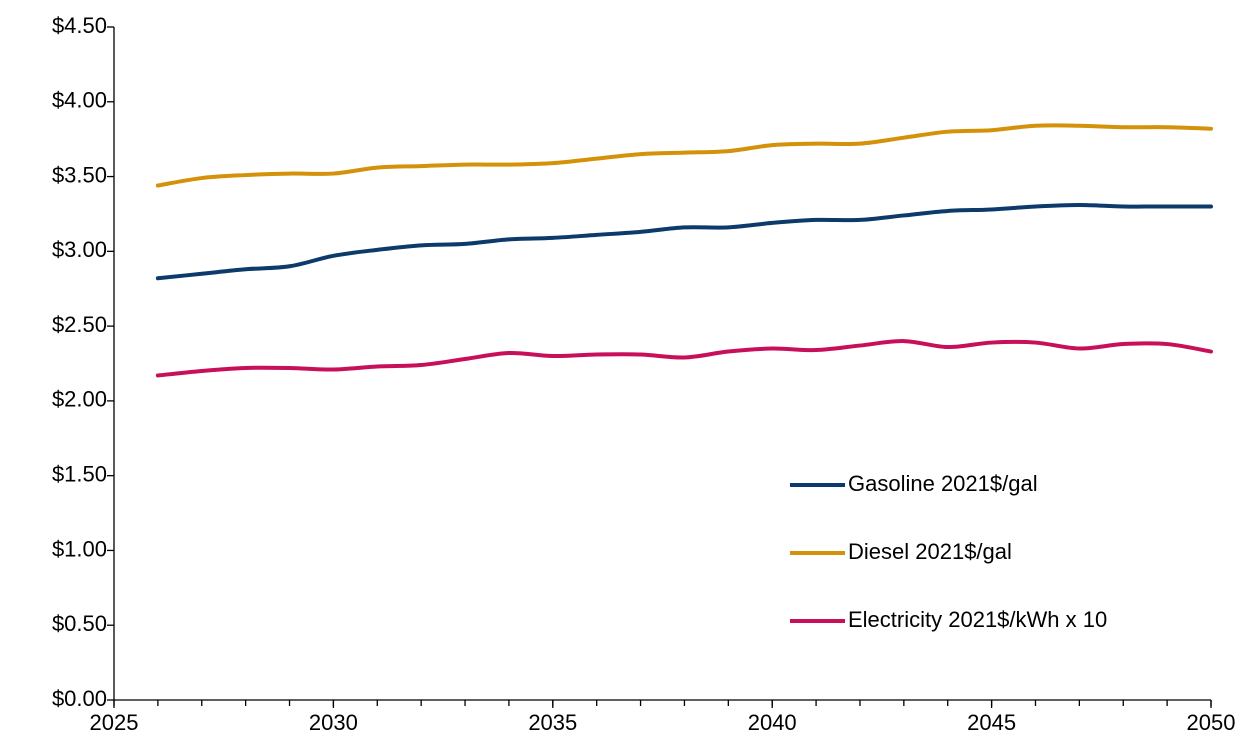  What do you see at coordinates (333, 722) in the screenshot?
I see `x-tick-label: 2030` at bounding box center [333, 722].